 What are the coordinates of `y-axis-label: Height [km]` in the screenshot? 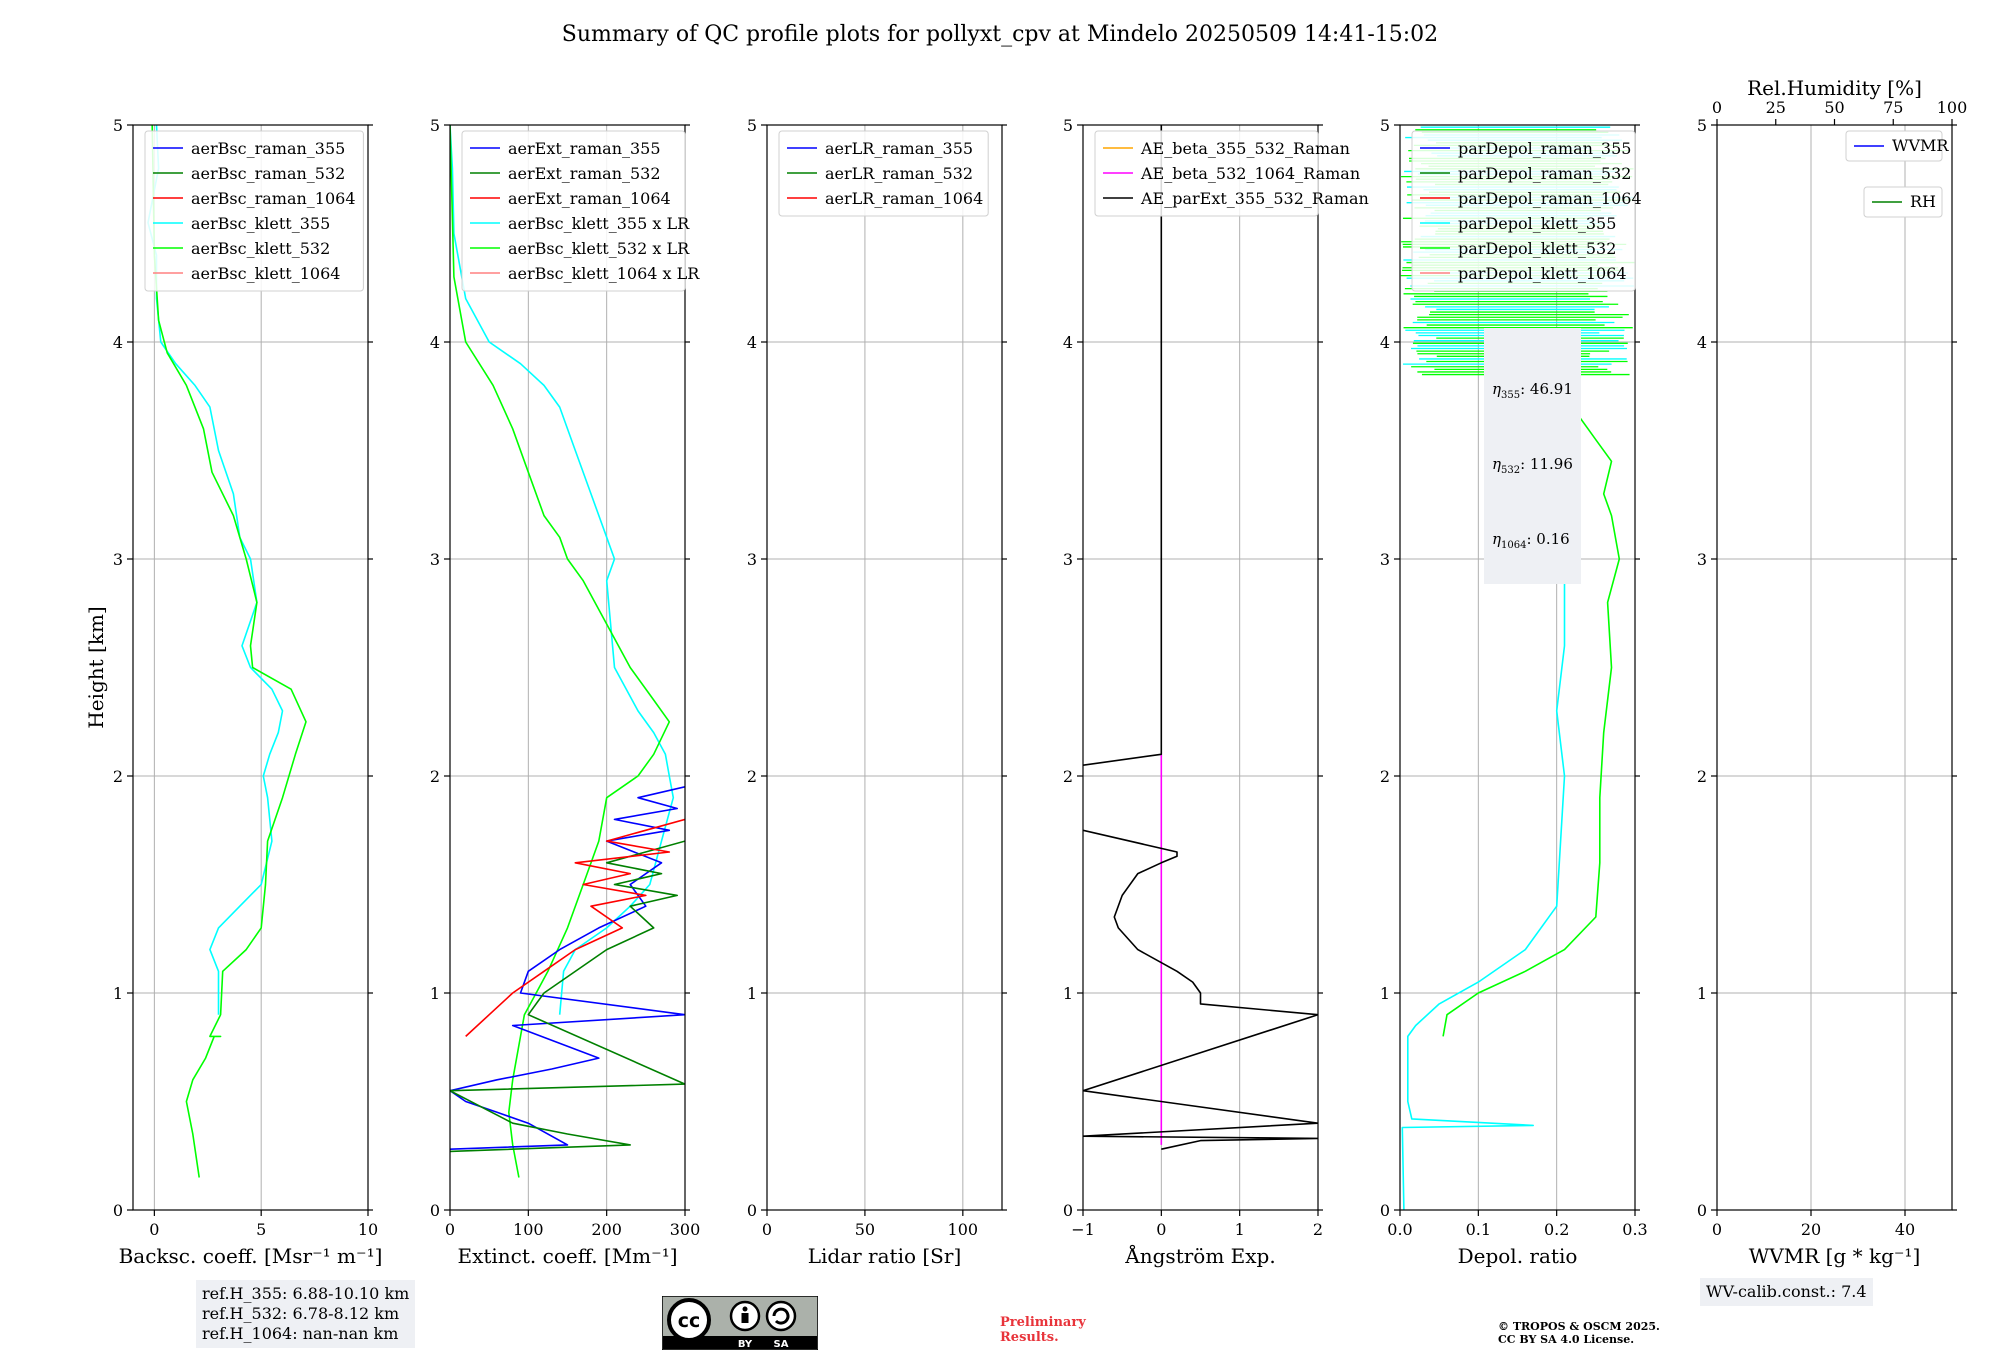 It's located at (96, 667).